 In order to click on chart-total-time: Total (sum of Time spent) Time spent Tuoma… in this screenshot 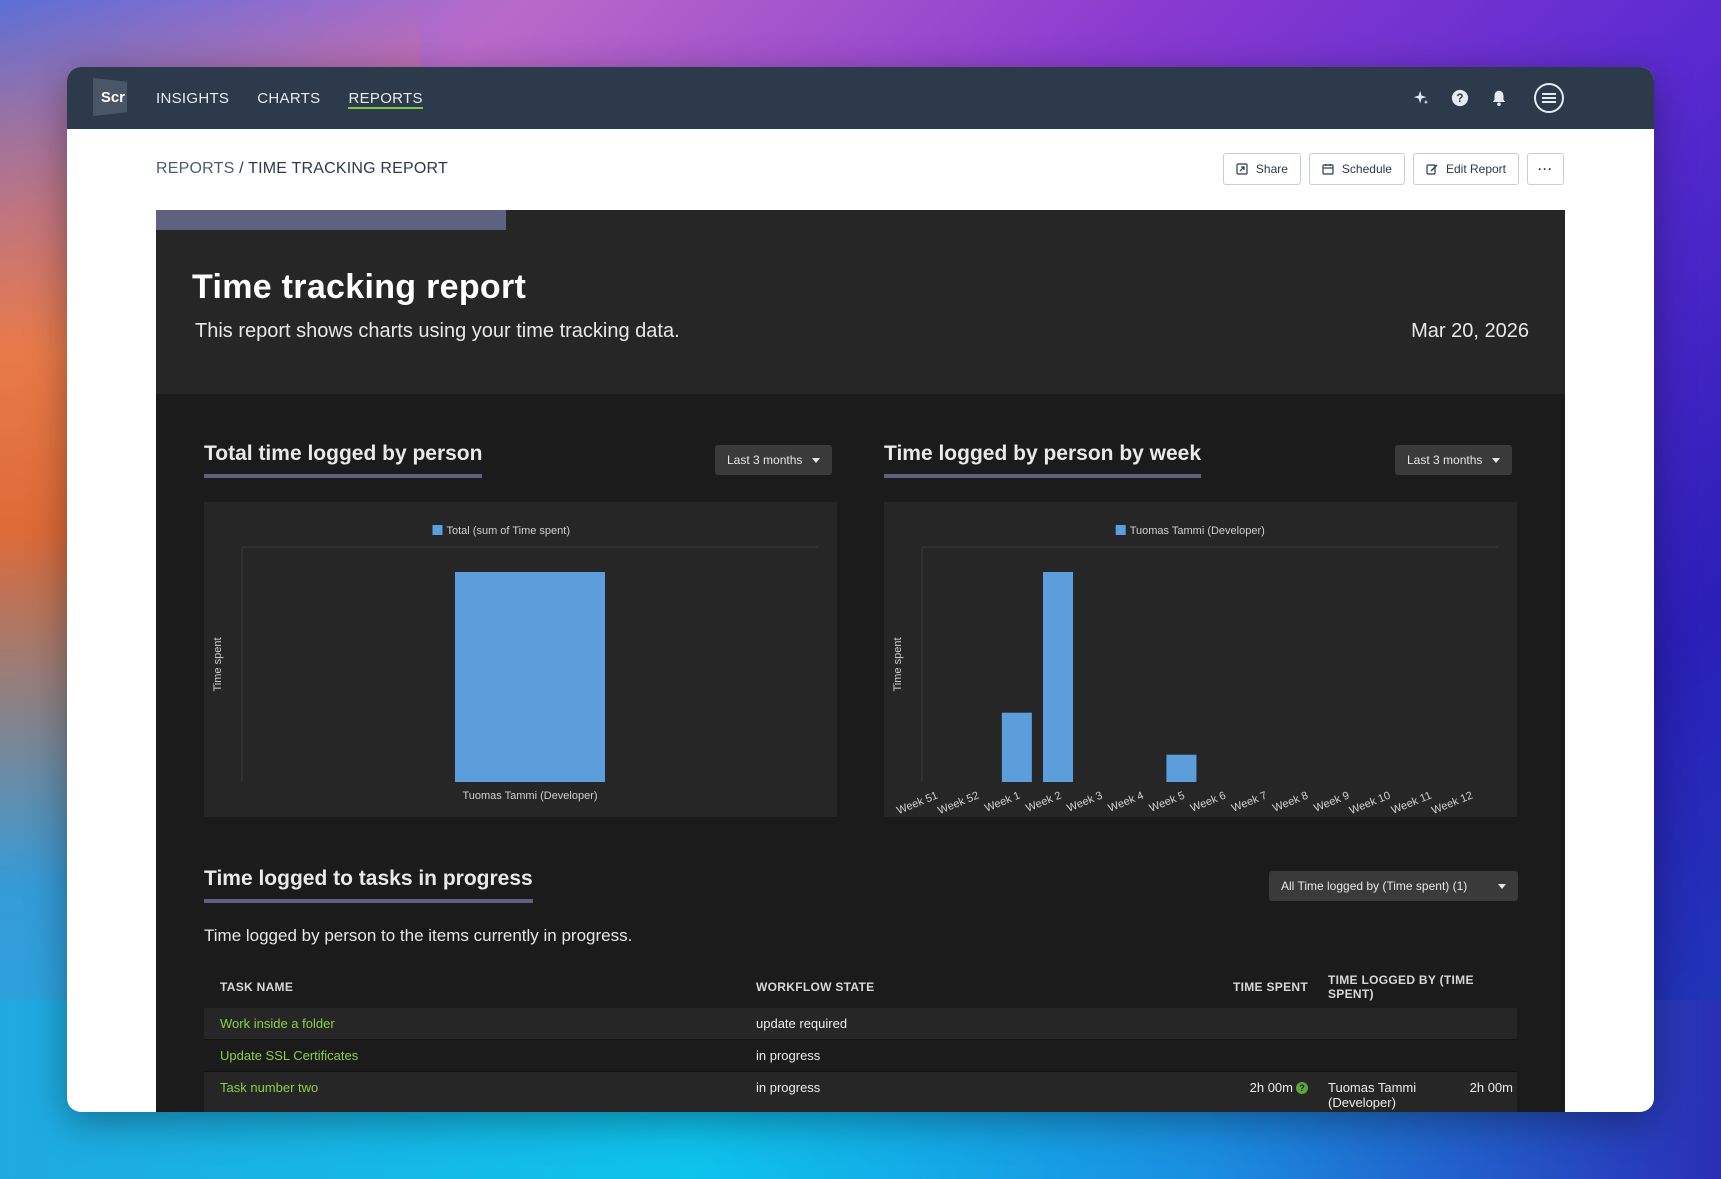, I will do `click(520, 659)`.